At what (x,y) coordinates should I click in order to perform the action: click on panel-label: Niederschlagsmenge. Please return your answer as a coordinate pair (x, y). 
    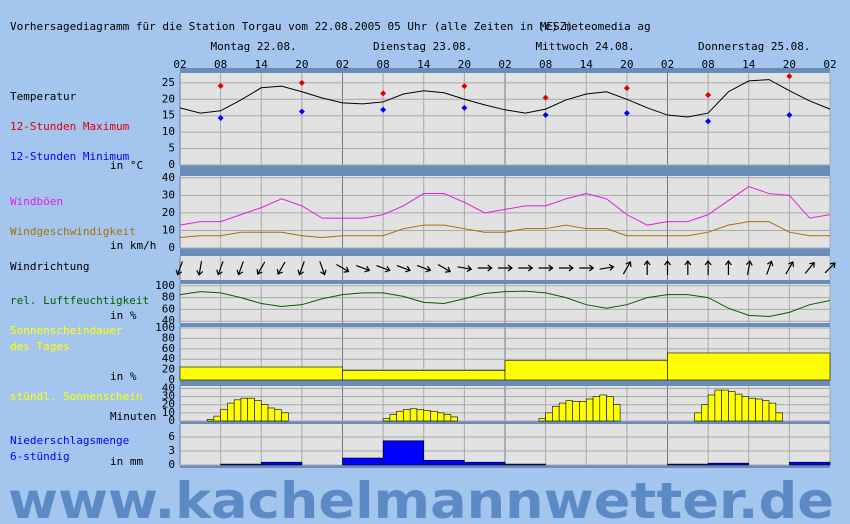
    Looking at the image, I should click on (69, 440).